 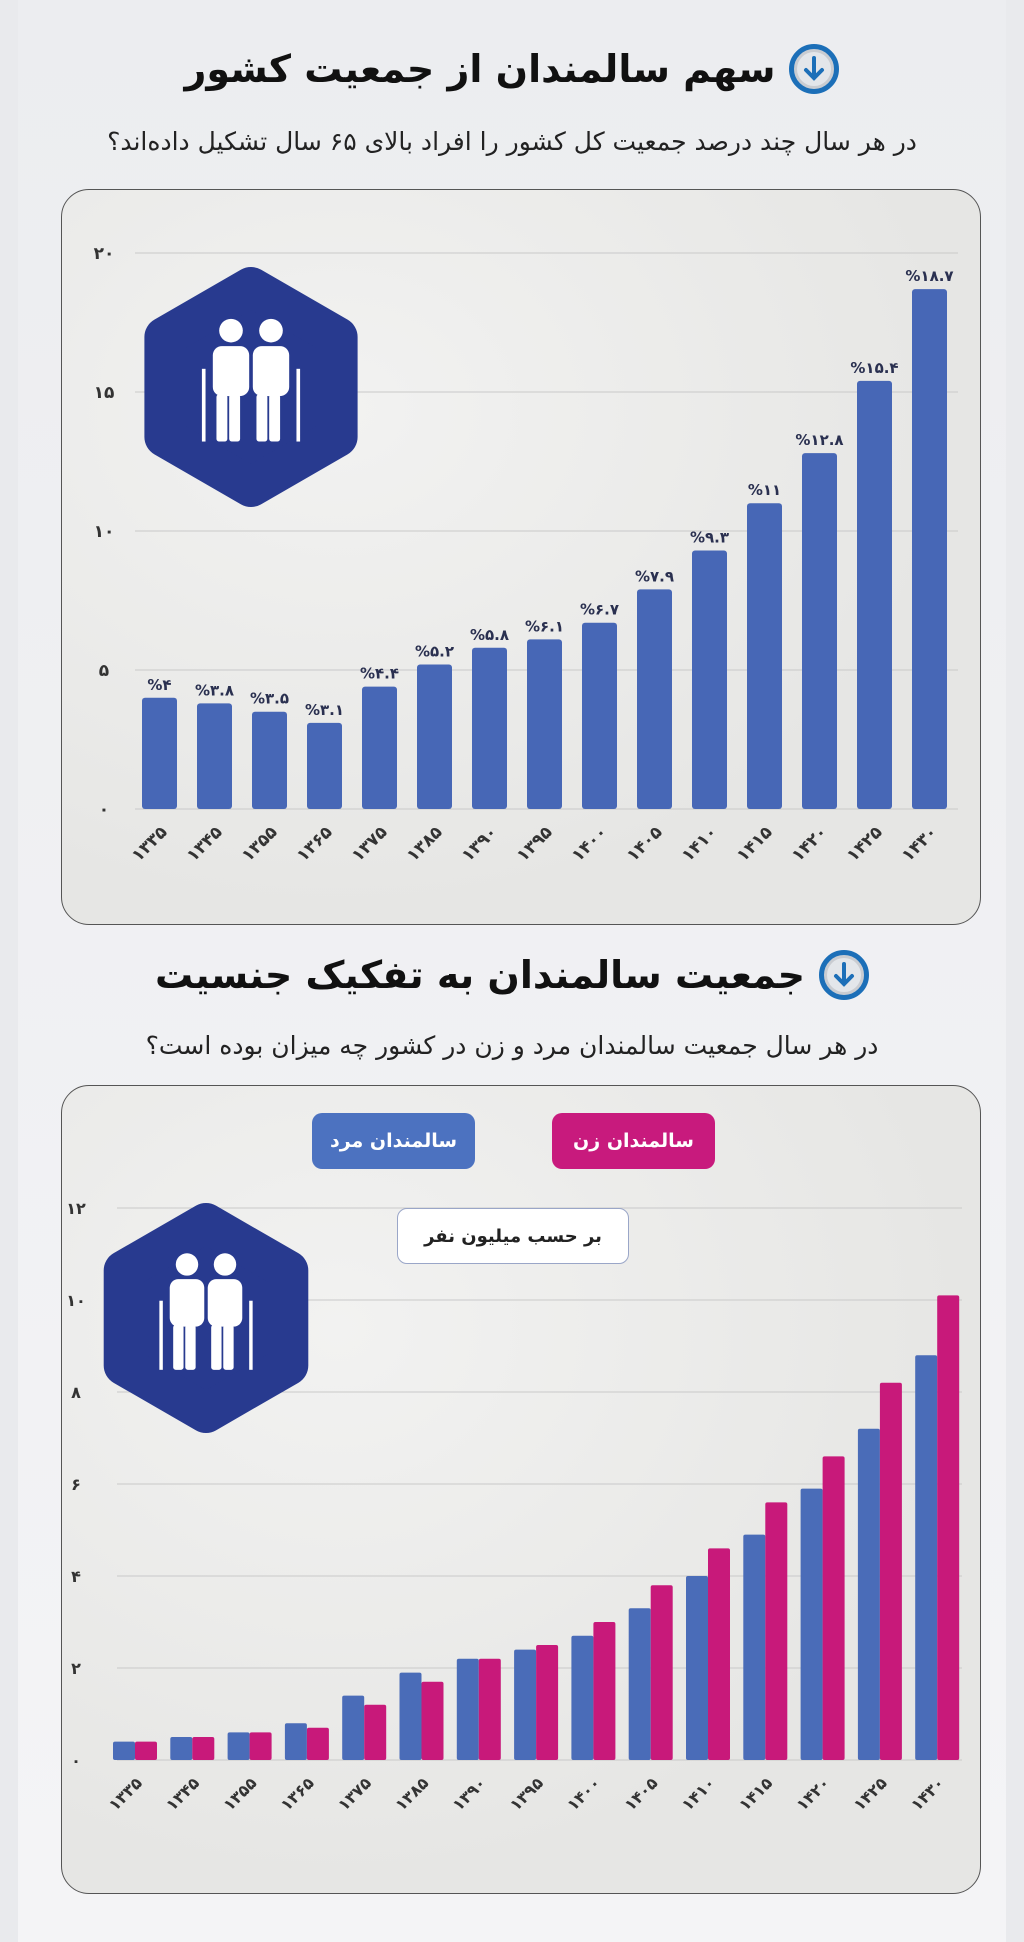 I want to click on data-label: %۳.۱, so click(x=324, y=710).